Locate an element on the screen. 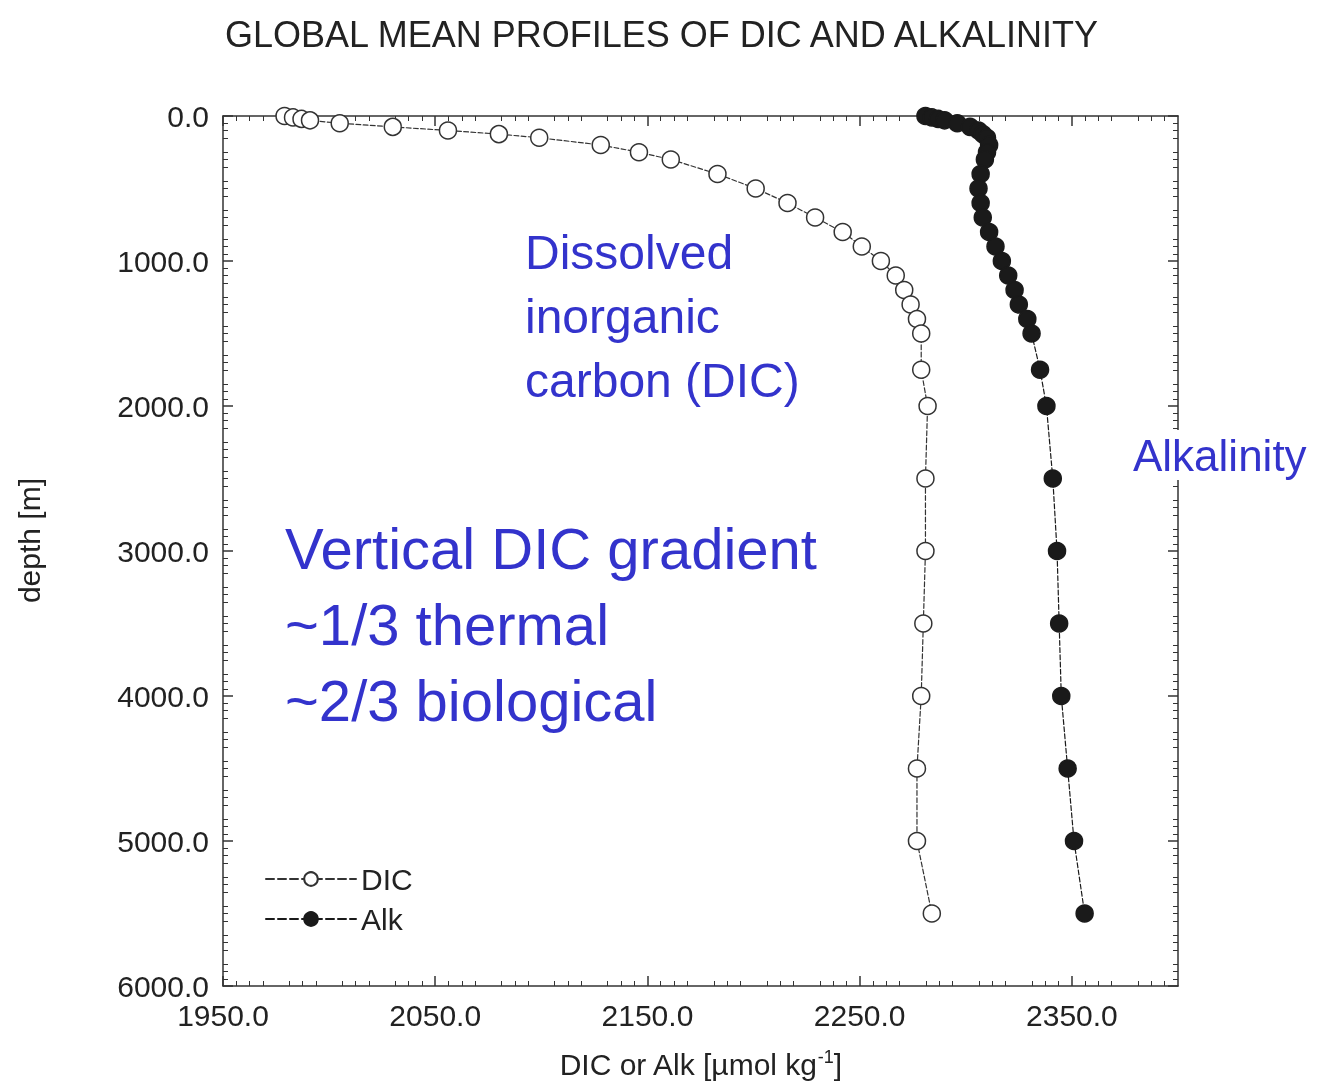 Image resolution: width=1344 pixels, height=1089 pixels. y-tick-label: 4000.0 is located at coordinates (163, 696).